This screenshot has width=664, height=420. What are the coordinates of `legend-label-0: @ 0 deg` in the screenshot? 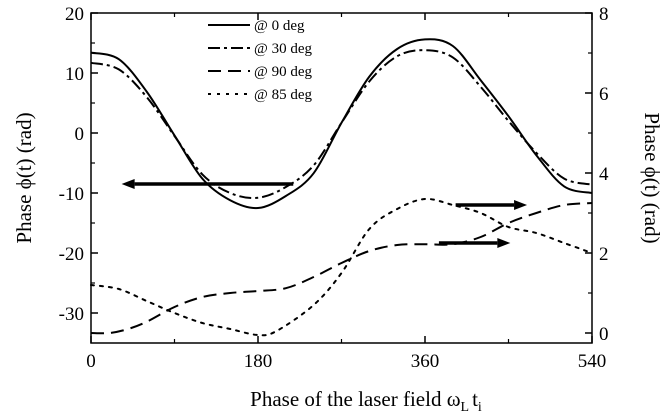 It's located at (279, 26).